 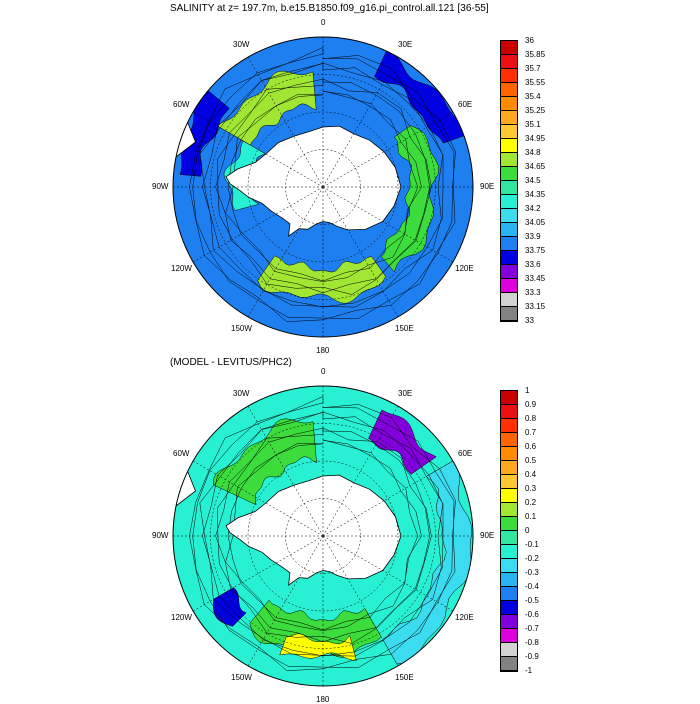 What do you see at coordinates (533, 180) in the screenshot?
I see `colorbar-level-label: 34.5` at bounding box center [533, 180].